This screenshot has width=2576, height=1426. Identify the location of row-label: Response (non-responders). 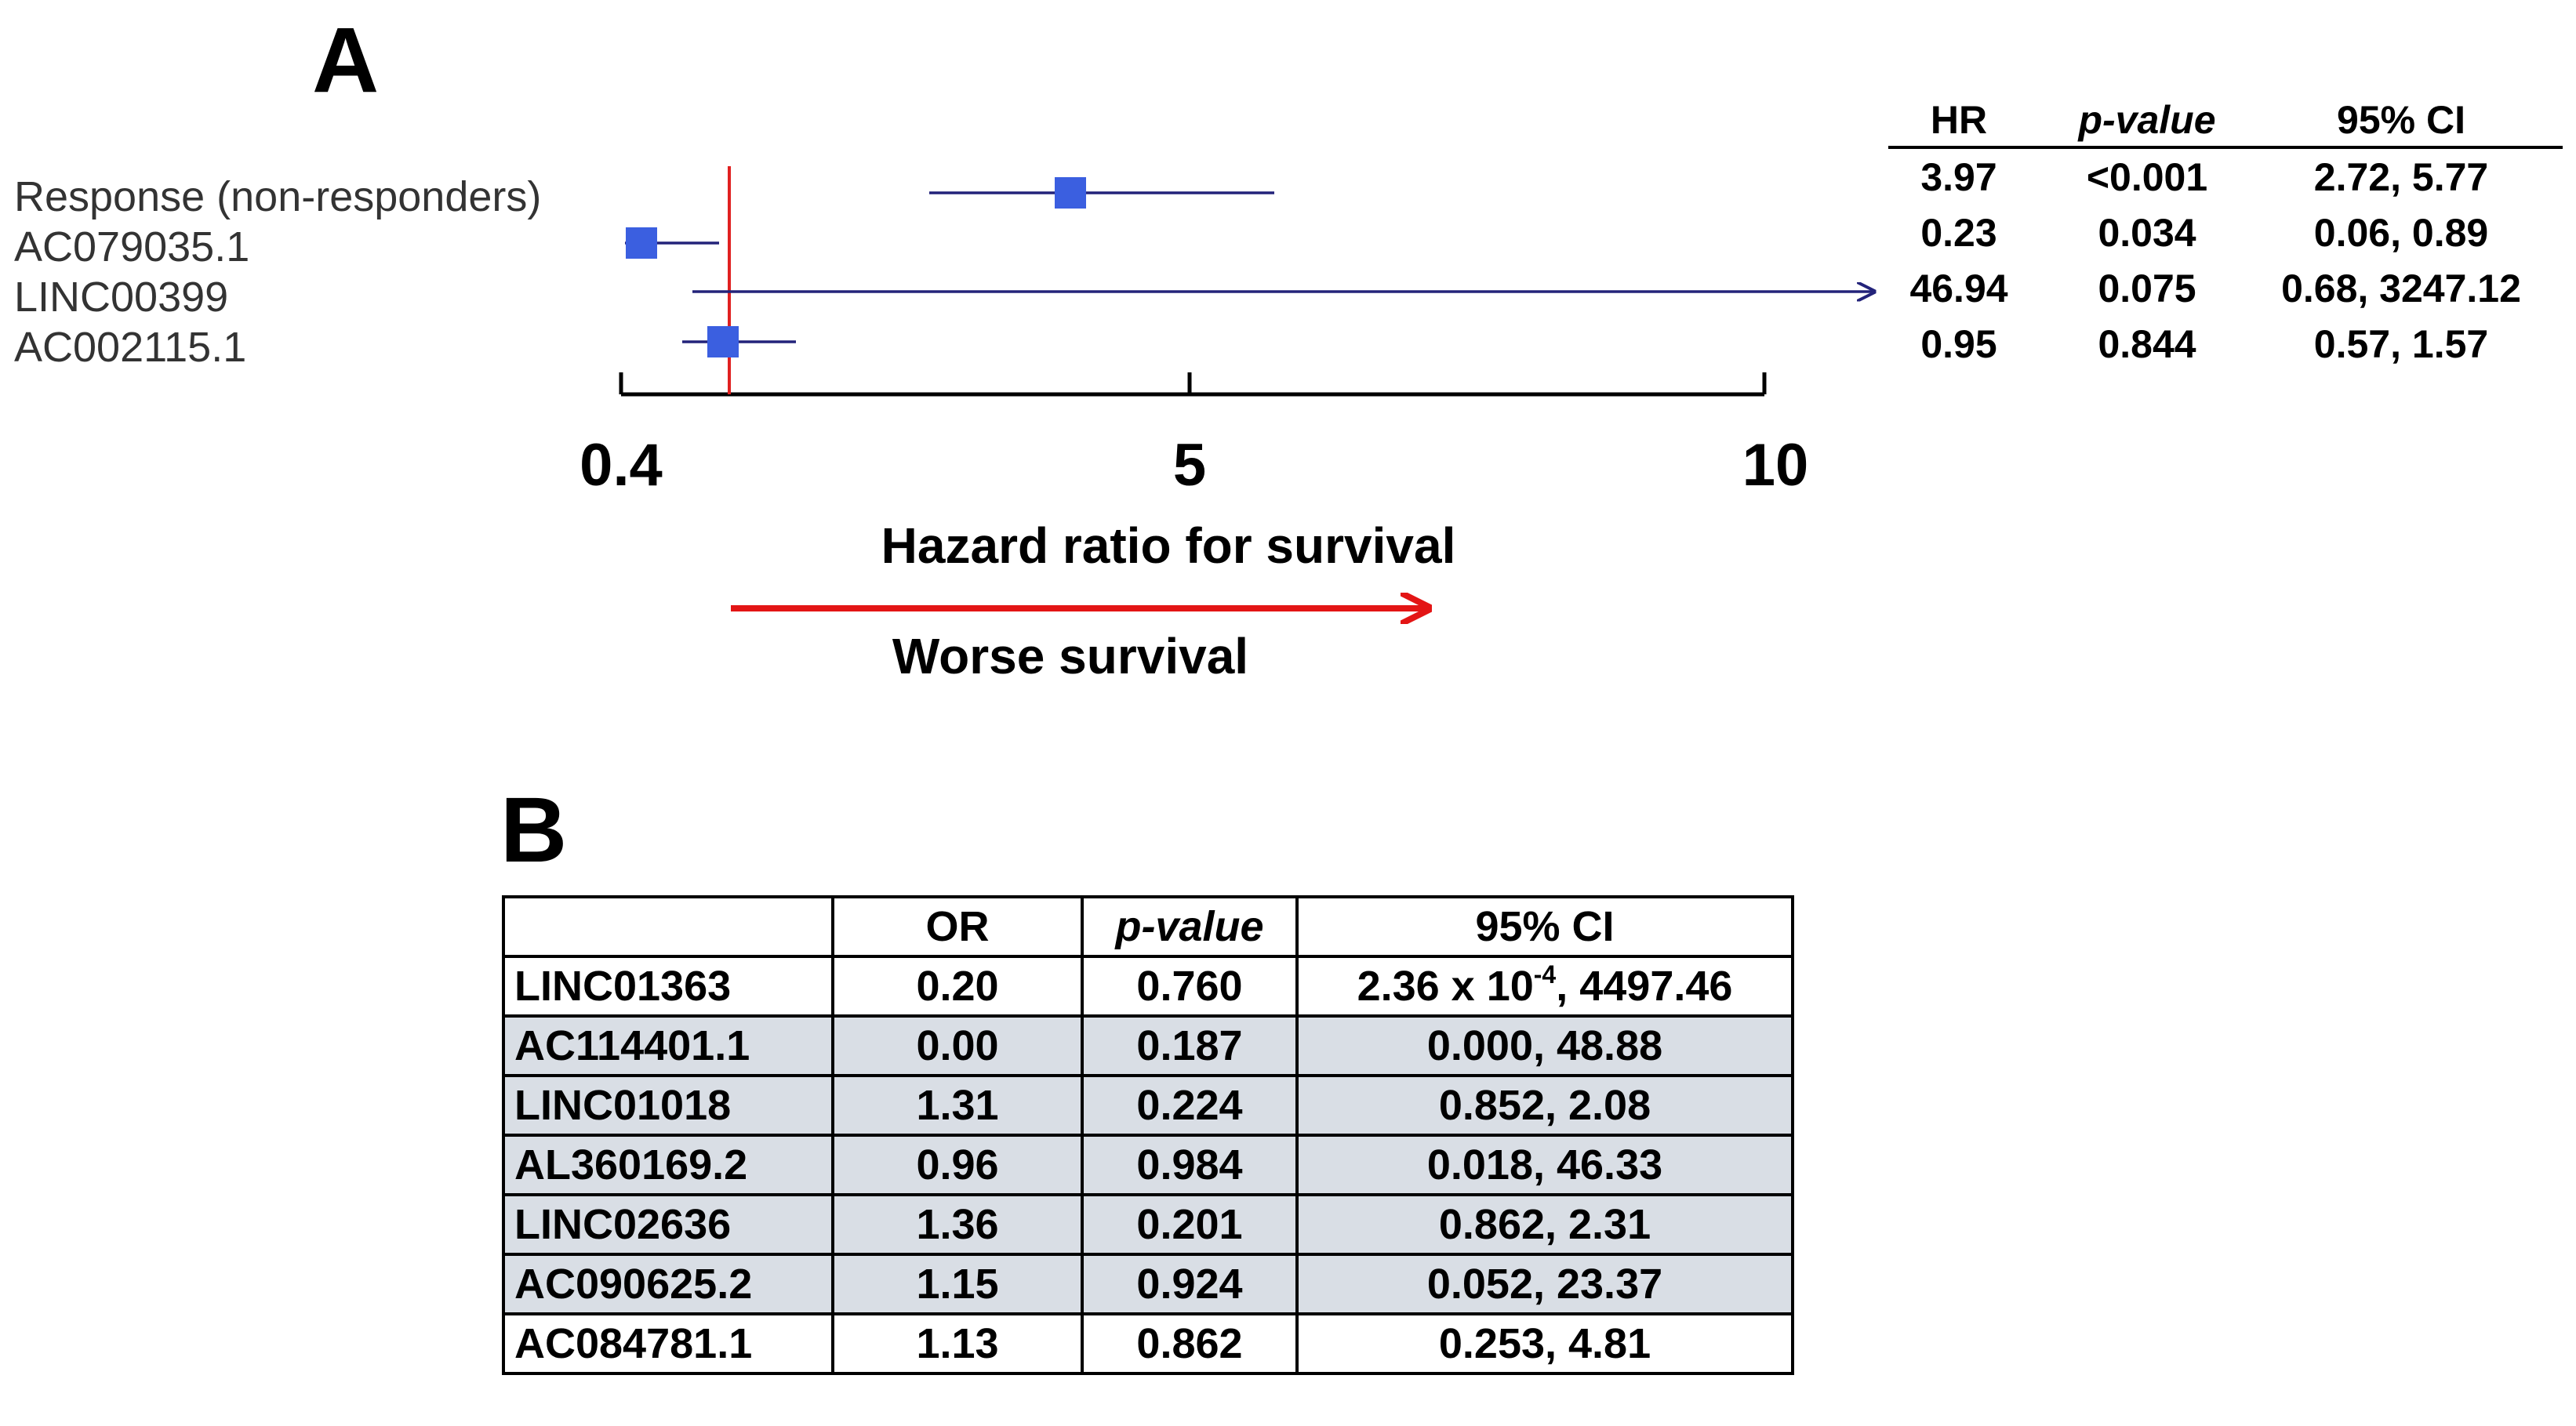
(278, 196).